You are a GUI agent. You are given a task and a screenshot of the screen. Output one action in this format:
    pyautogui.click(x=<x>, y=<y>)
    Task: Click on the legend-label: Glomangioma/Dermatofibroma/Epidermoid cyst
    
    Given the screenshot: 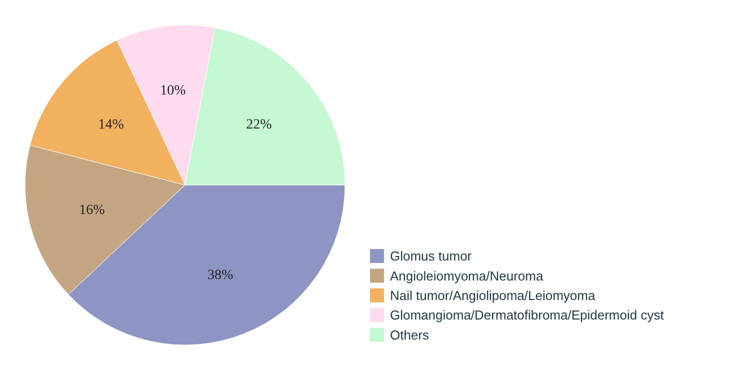 What is the action you would take?
    pyautogui.click(x=527, y=315)
    